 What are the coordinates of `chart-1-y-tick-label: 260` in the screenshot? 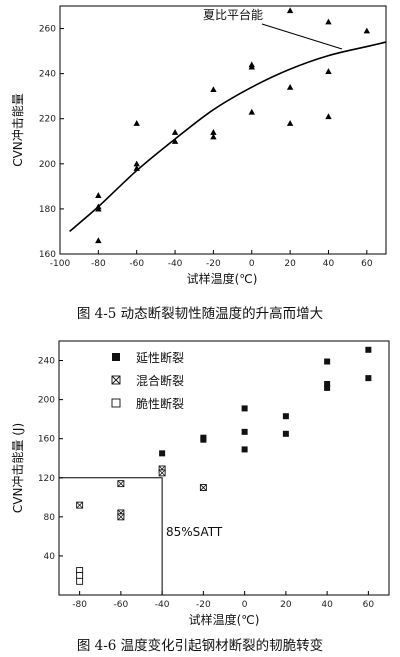 It's located at (47, 30).